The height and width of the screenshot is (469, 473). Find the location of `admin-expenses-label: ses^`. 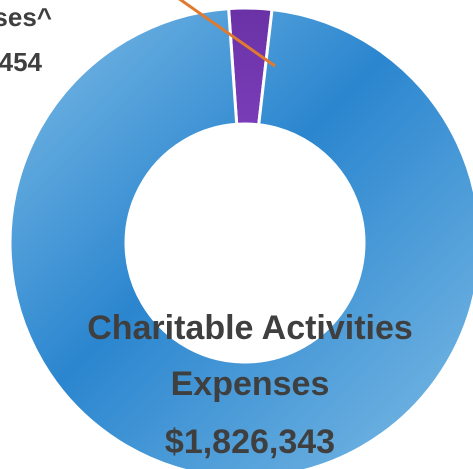

admin-expenses-label: ses^ is located at coordinates (26, 17).